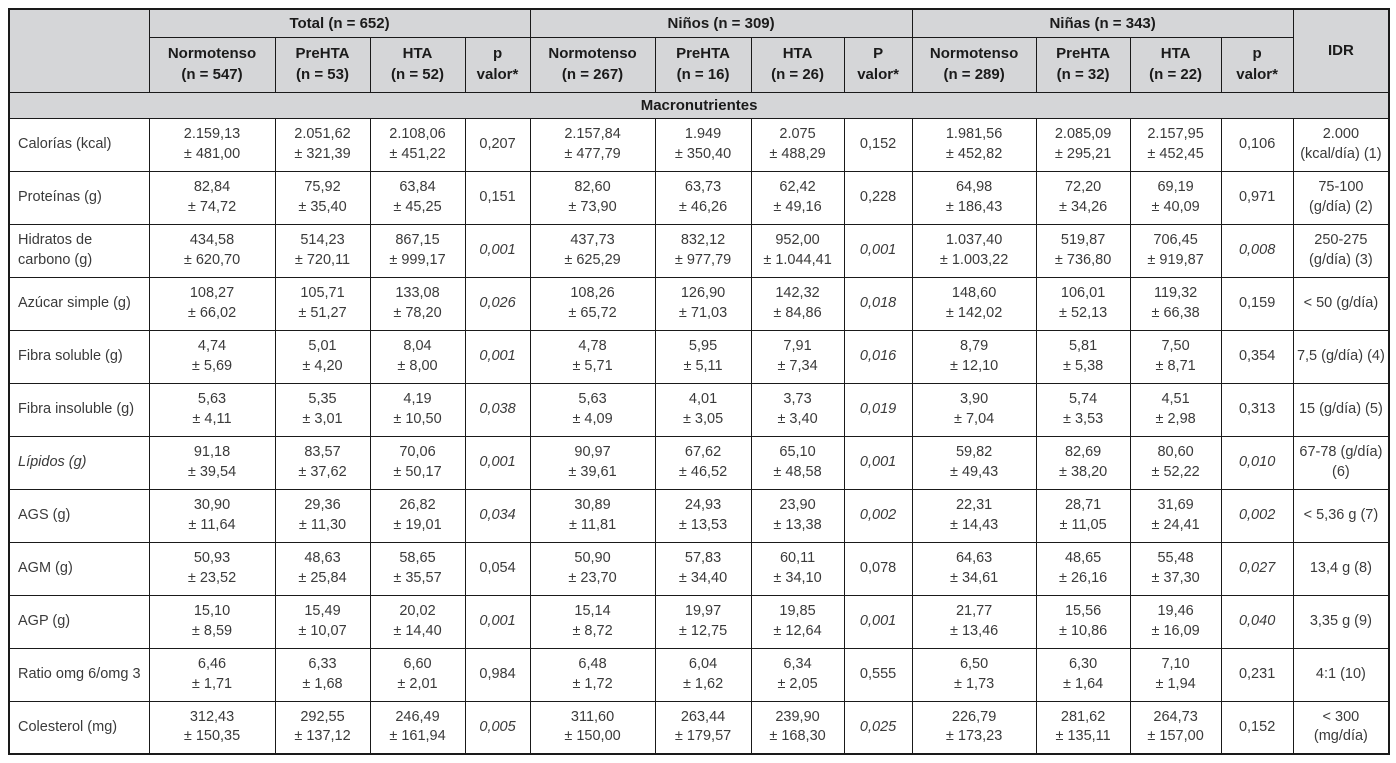 The height and width of the screenshot is (763, 1396). I want to click on value-cell-total: 292,55 ± 137,12, so click(322, 727).